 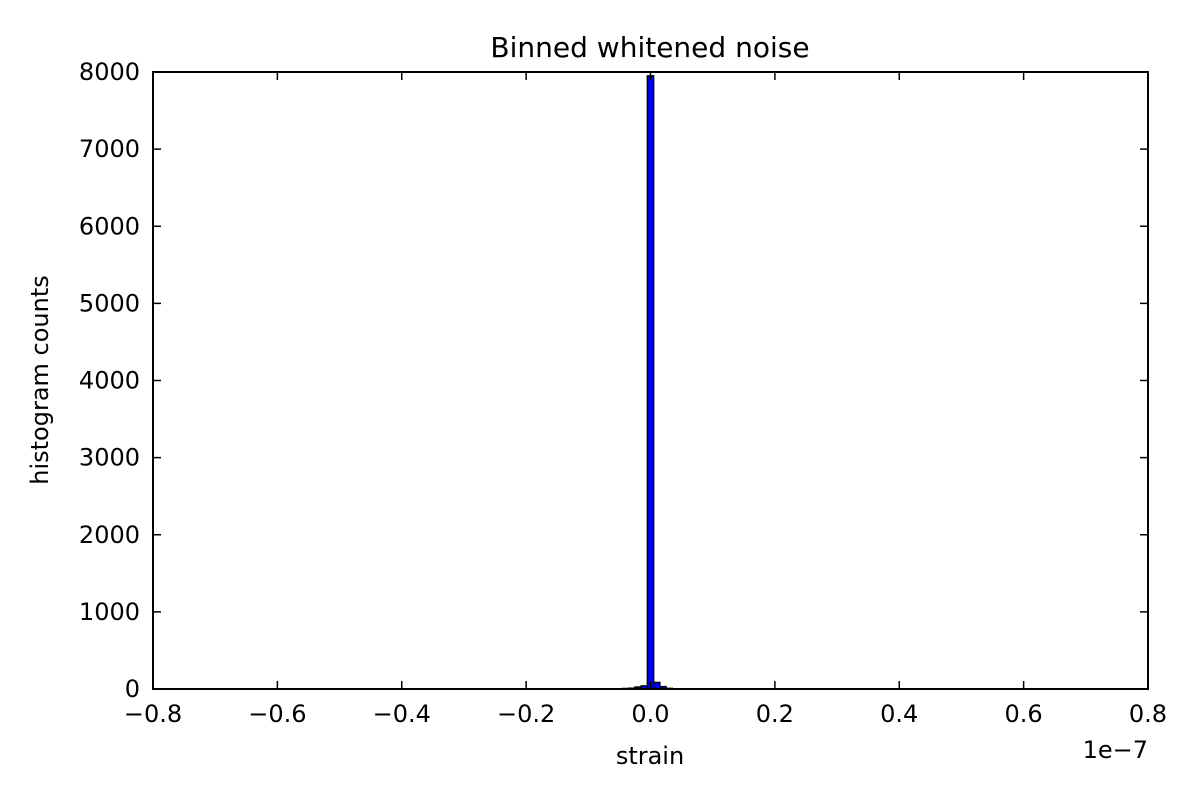 I want to click on y-tick-labels: 0 1000 2000 3000 4000 5000 6000 7000 8000, so click(x=109, y=380).